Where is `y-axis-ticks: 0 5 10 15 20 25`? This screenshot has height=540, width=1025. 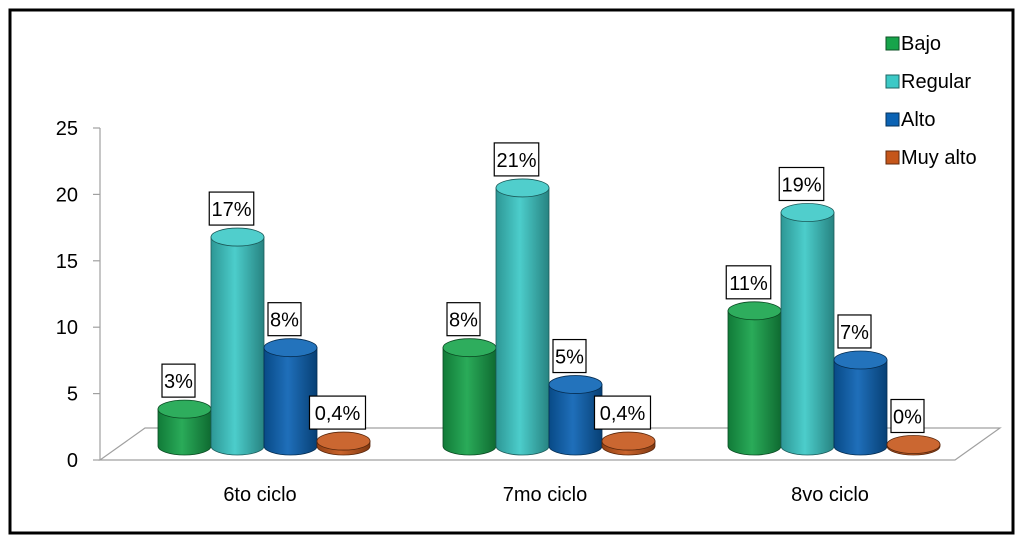 y-axis-ticks: 0 5 10 15 20 25 is located at coordinates (78, 295).